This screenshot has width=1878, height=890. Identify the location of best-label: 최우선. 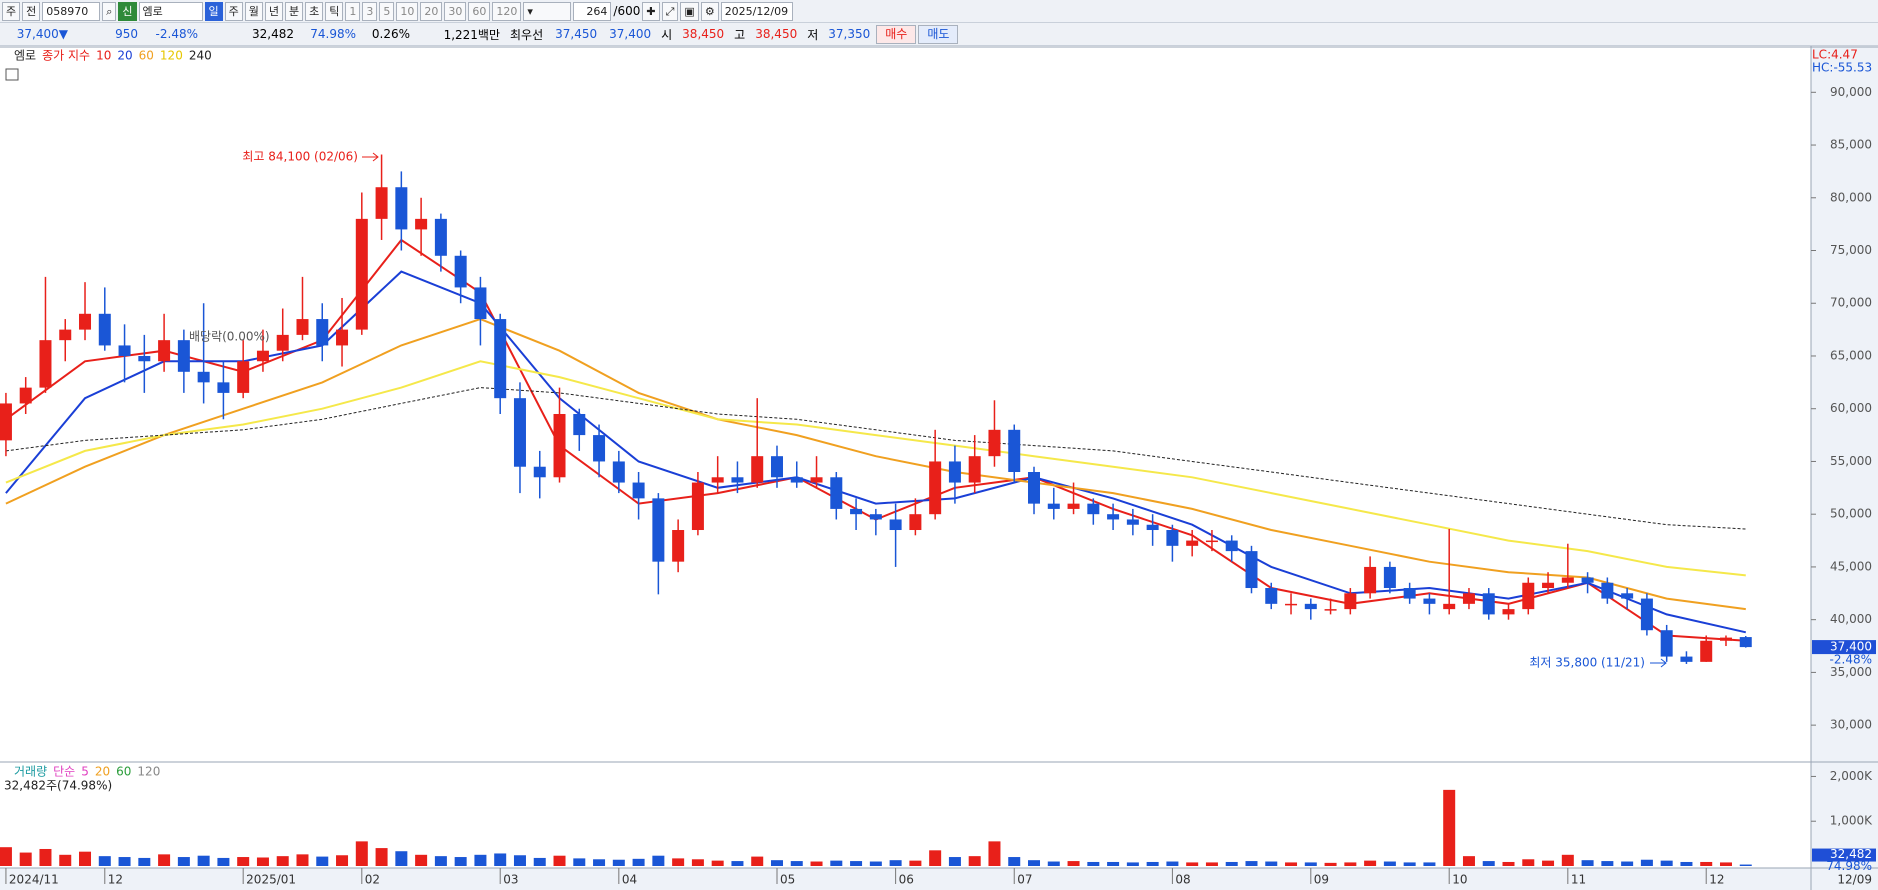
(527, 34).